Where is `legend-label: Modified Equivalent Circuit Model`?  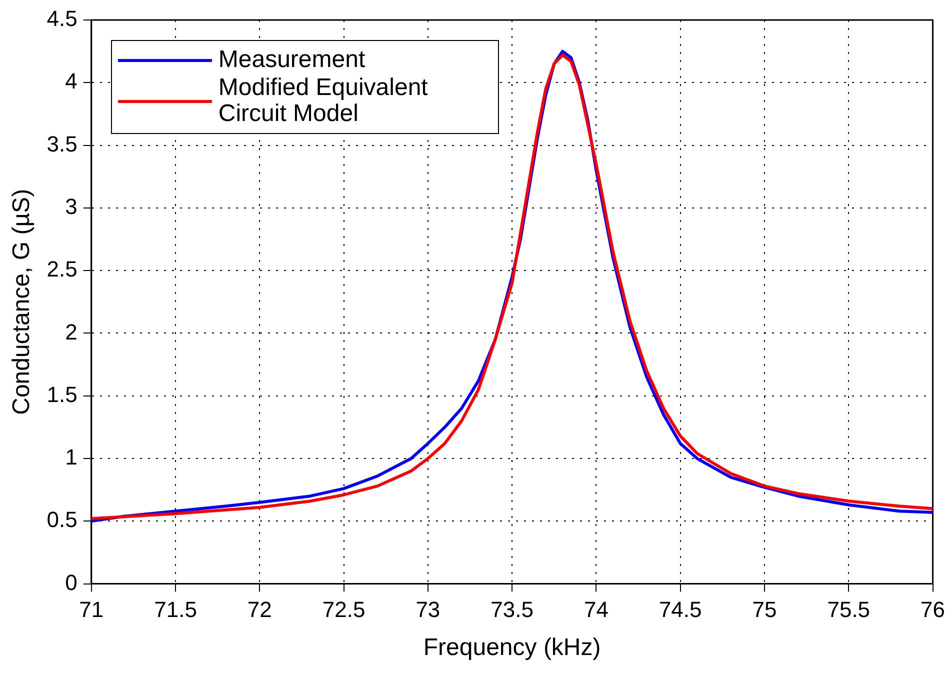 legend-label: Modified Equivalent Circuit Model is located at coordinates (323, 100).